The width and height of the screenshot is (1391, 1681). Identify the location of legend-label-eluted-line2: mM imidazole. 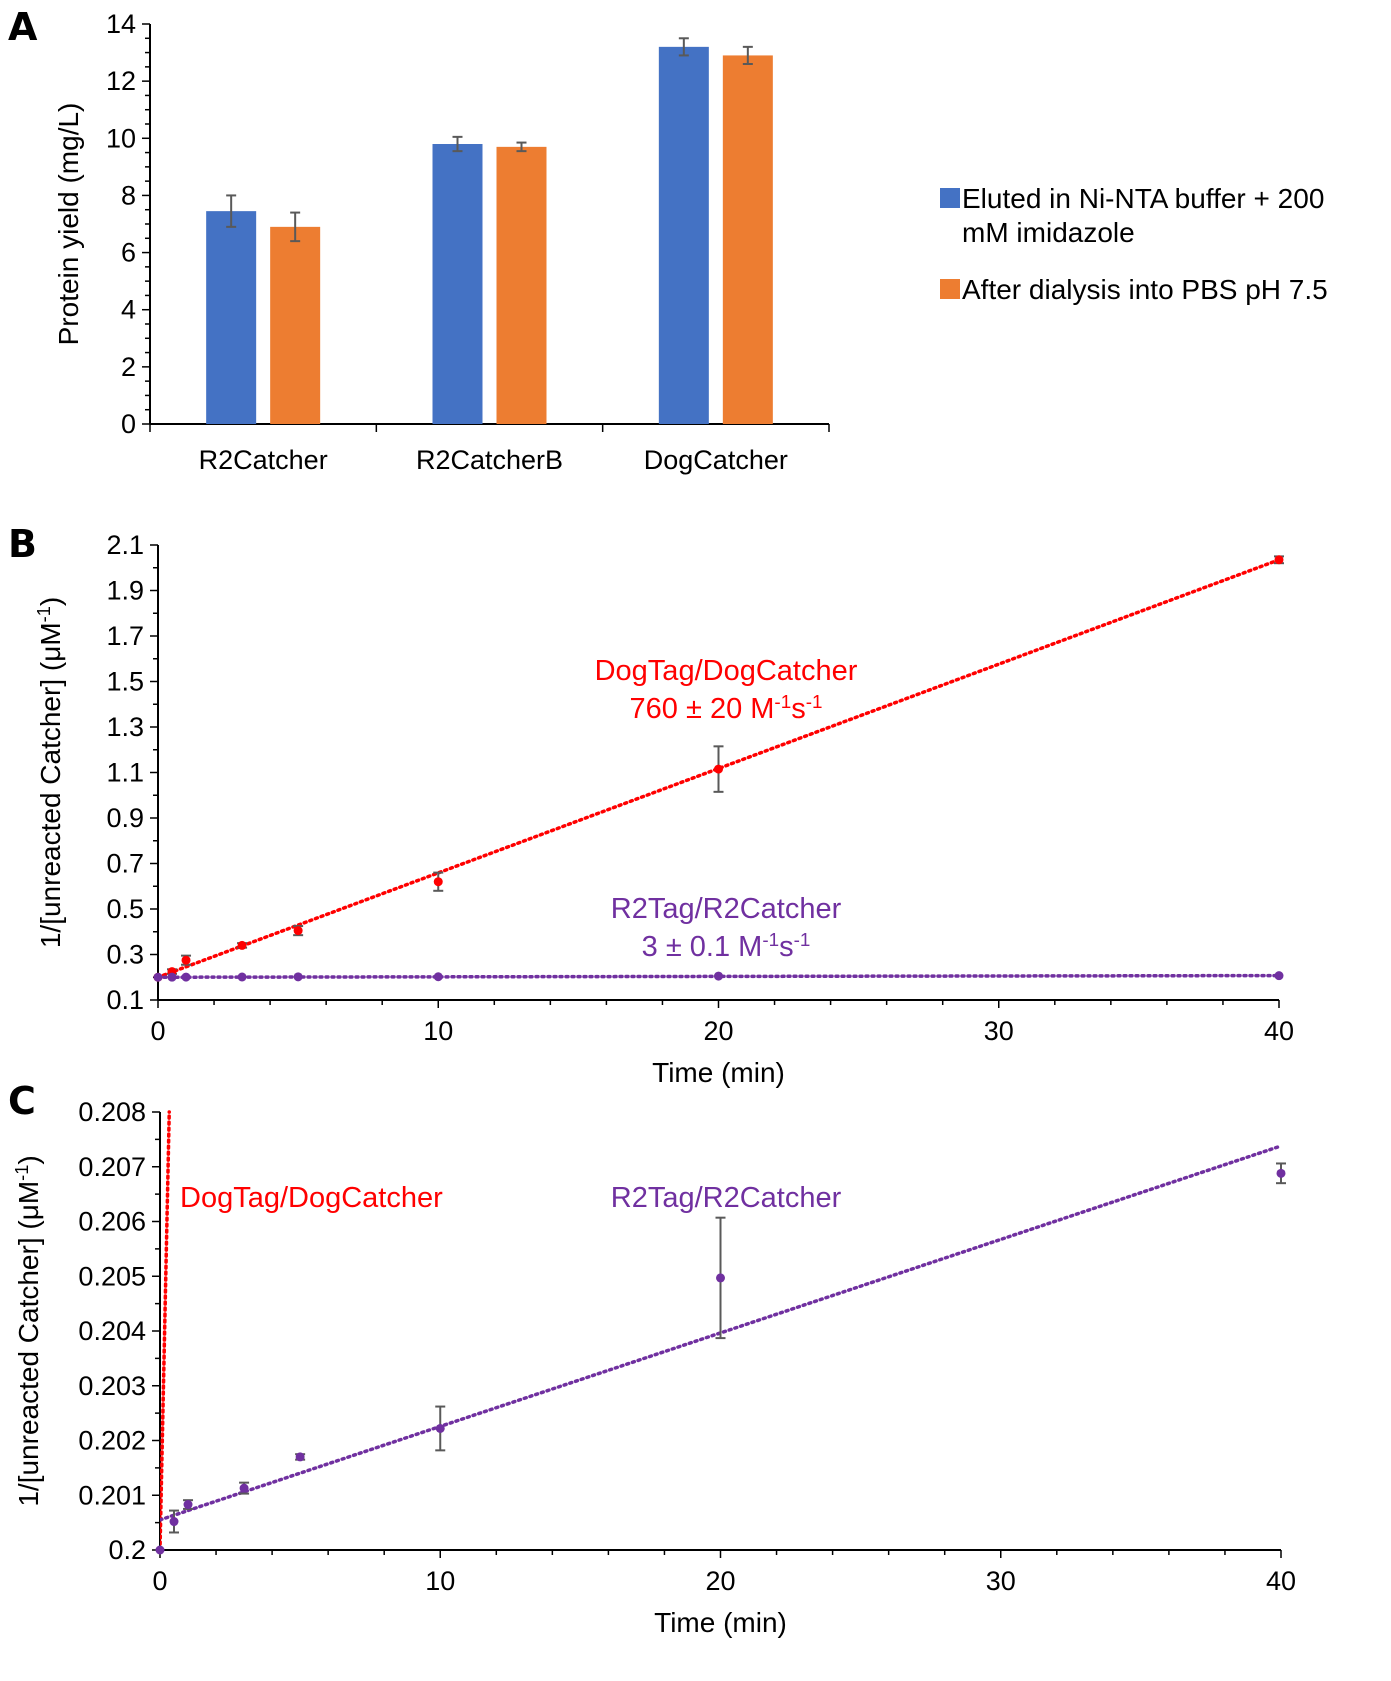
(1048, 232).